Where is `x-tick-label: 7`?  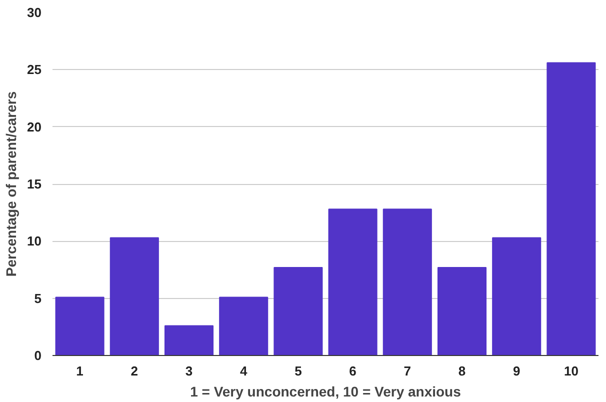 x-tick-label: 7 is located at coordinates (408, 371).